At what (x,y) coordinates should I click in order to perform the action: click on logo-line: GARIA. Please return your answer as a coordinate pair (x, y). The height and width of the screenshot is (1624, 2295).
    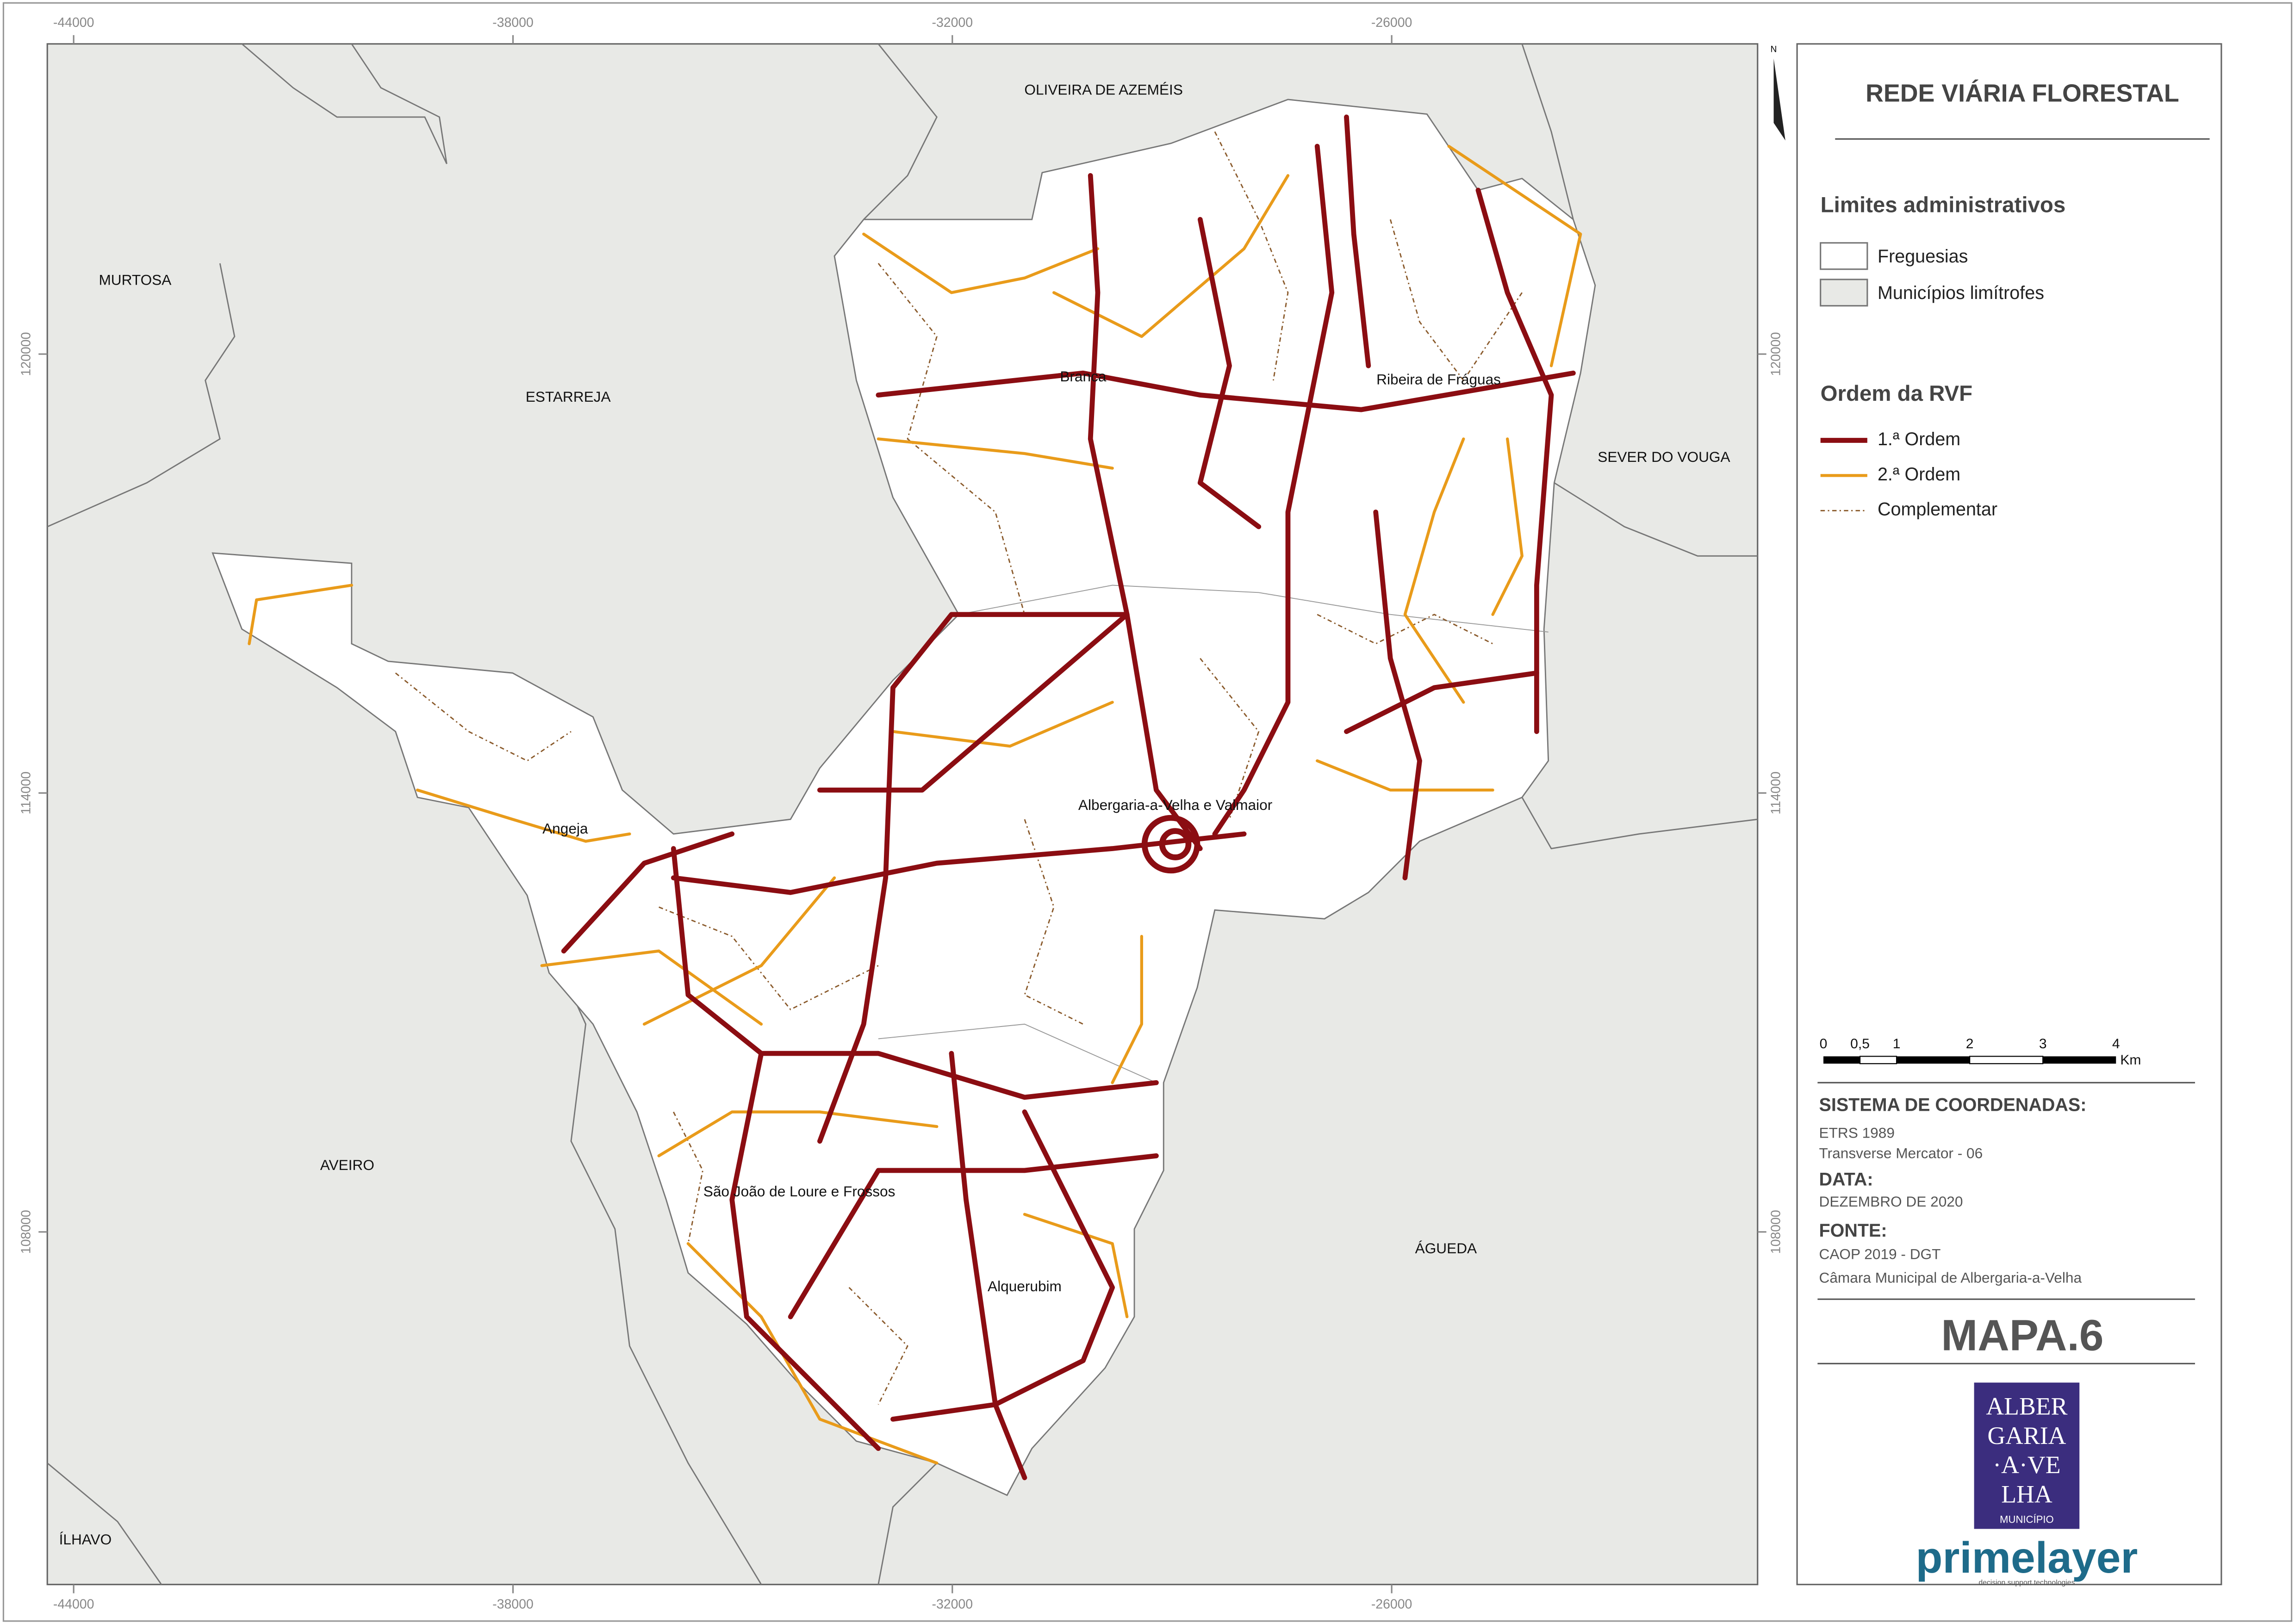
    Looking at the image, I should click on (2026, 1436).